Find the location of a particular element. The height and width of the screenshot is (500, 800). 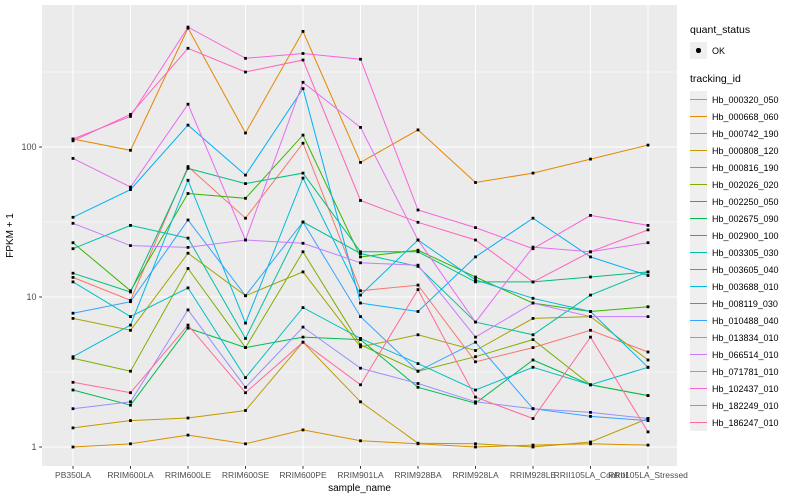

legend-item: Hb_102437_010 is located at coordinates (744, 388).